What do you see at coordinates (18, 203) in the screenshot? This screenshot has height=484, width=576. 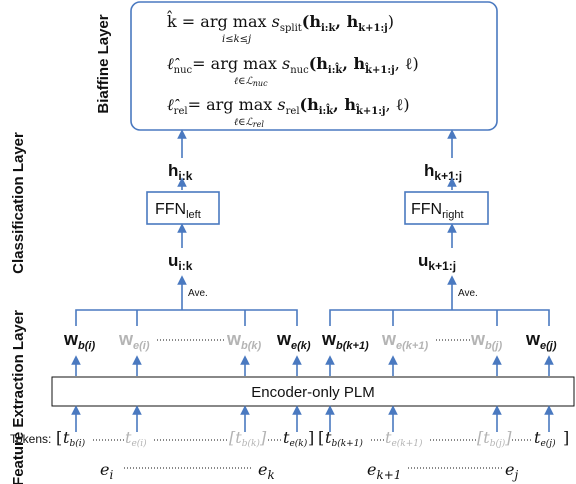 I see `classification-layer-label: Classification Layer` at bounding box center [18, 203].